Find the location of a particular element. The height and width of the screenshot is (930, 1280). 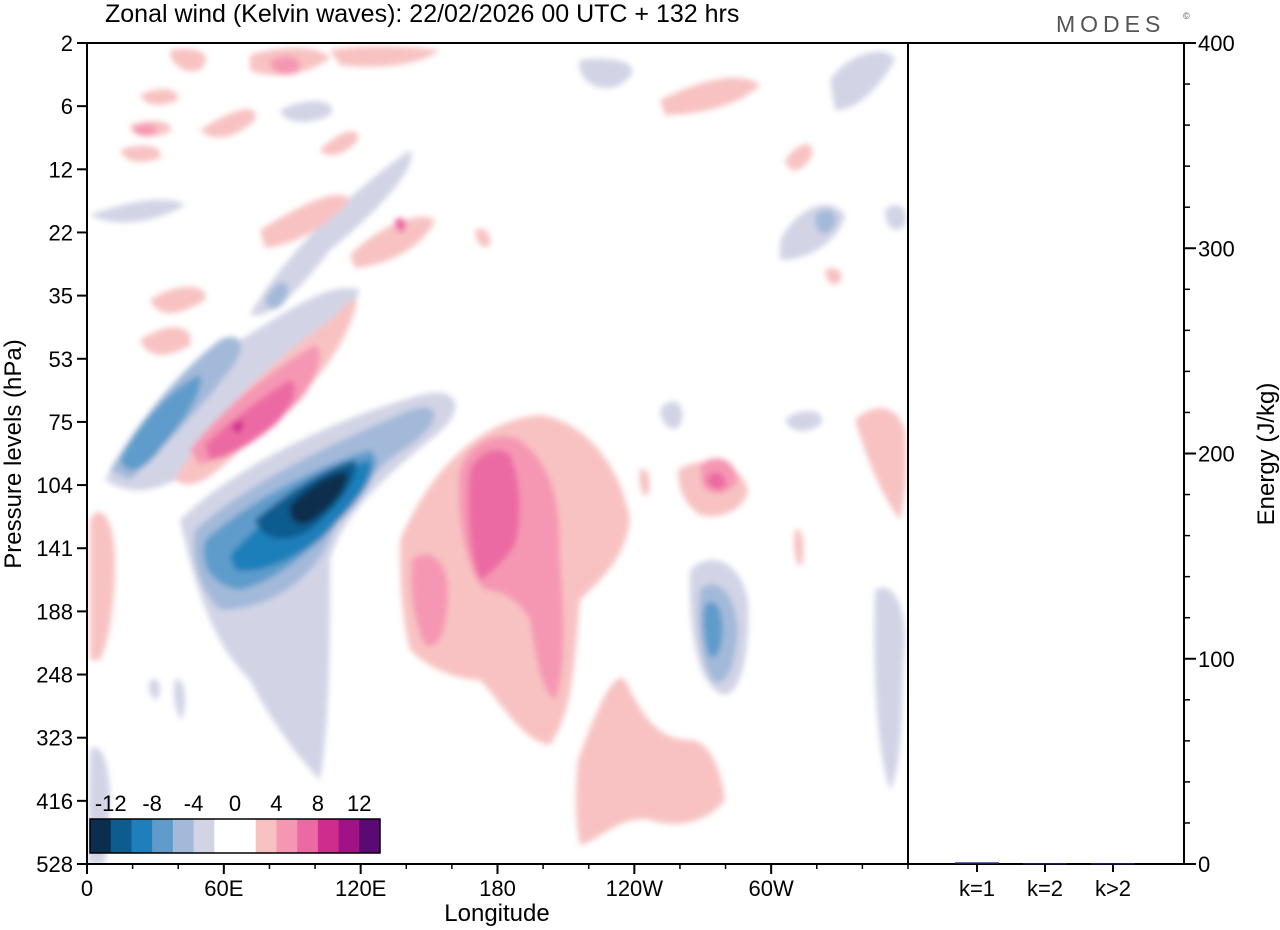

energy-tick-label: 300 is located at coordinates (1216, 248).